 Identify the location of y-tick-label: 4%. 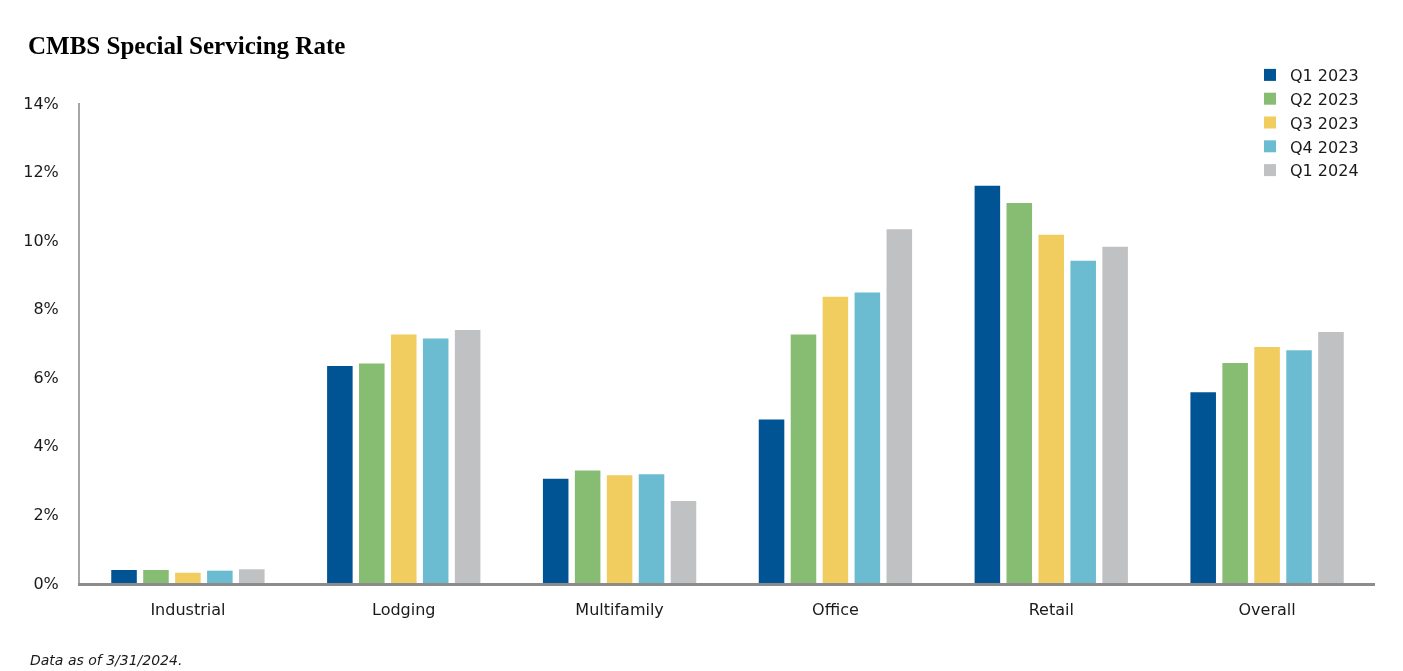
(46, 446).